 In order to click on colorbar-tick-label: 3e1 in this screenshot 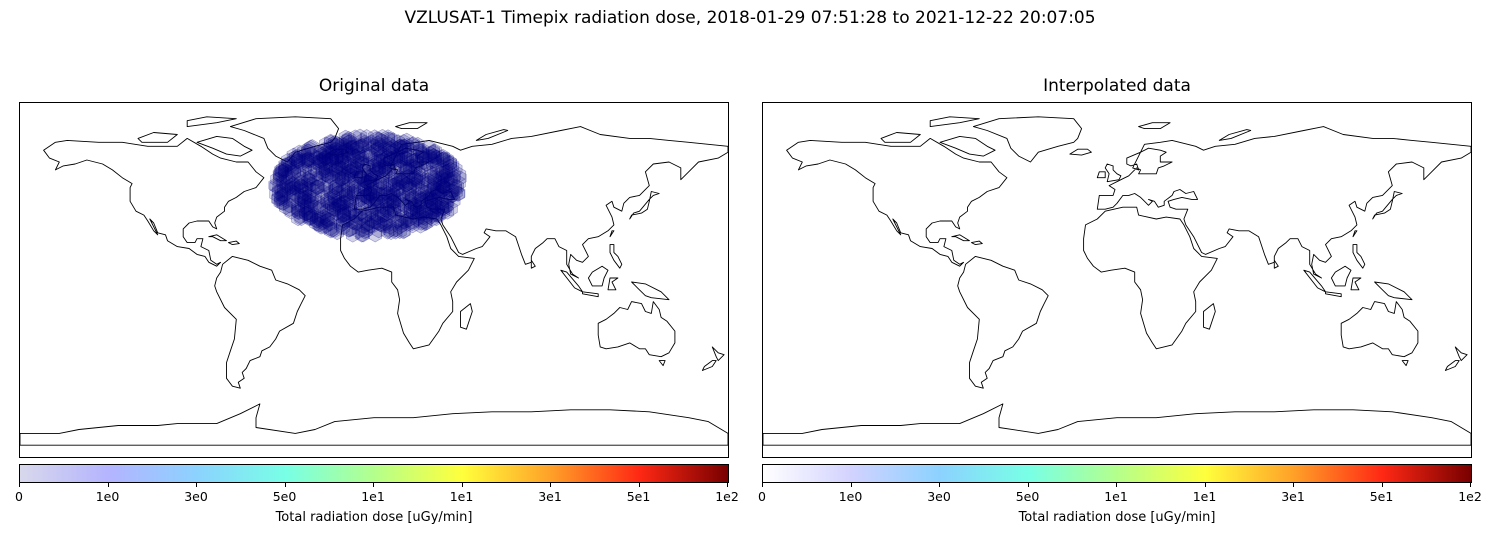, I will do `click(1293, 496)`.